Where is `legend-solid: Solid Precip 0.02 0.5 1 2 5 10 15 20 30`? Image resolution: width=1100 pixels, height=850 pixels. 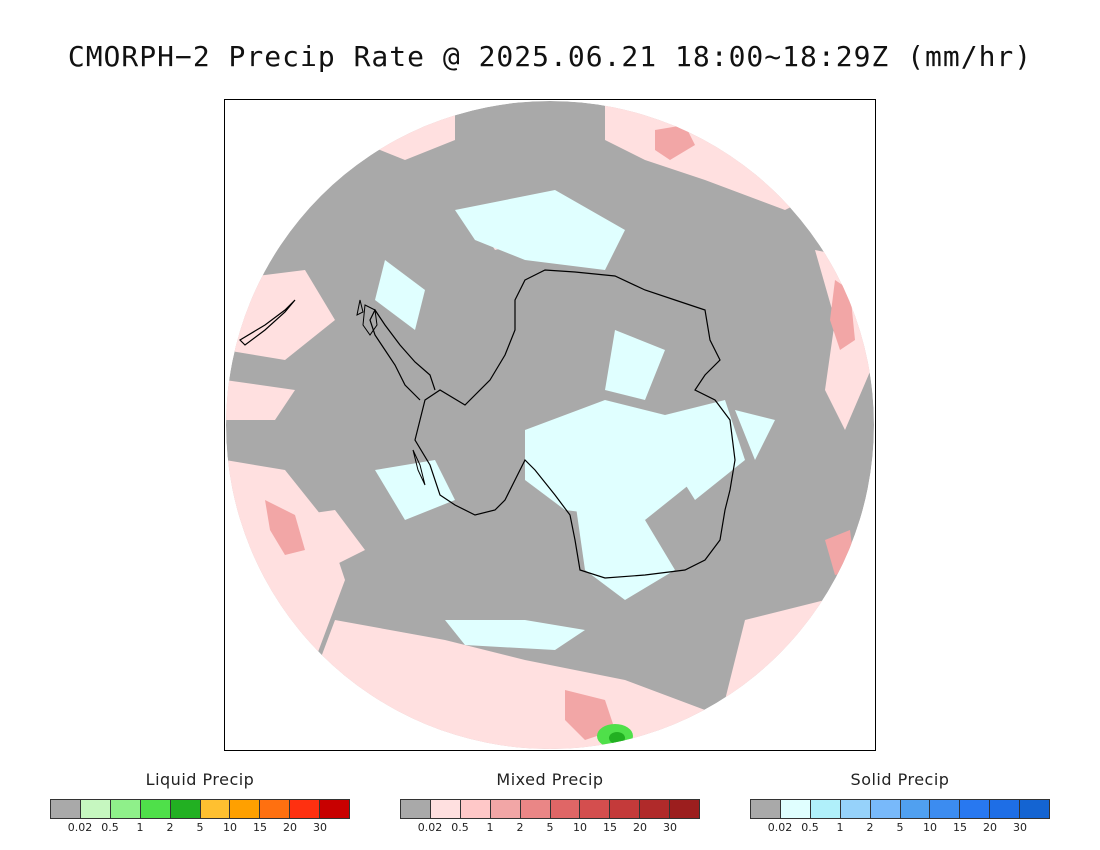
legend-solid: Solid Precip 0.02 0.5 1 2 5 10 15 20 30 is located at coordinates (900, 802).